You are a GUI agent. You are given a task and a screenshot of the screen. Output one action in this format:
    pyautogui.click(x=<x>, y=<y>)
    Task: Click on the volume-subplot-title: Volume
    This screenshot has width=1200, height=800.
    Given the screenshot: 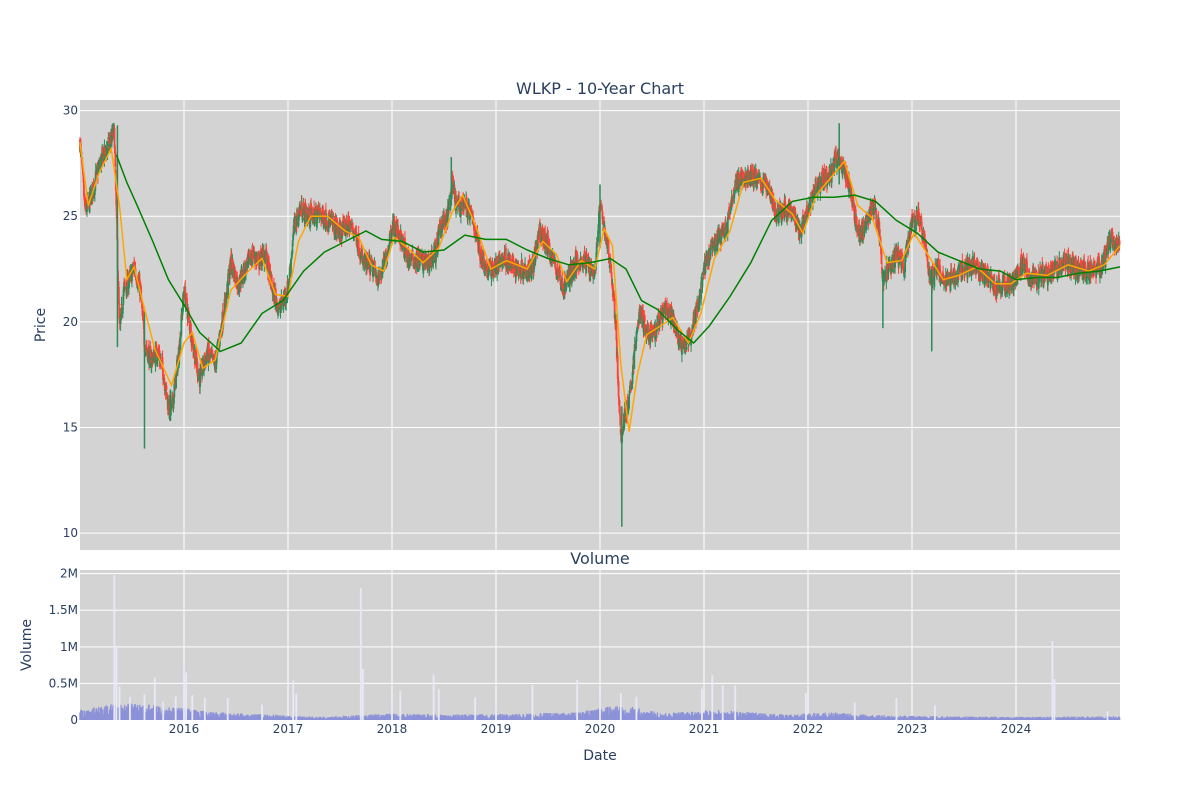 What is the action you would take?
    pyautogui.click(x=600, y=558)
    